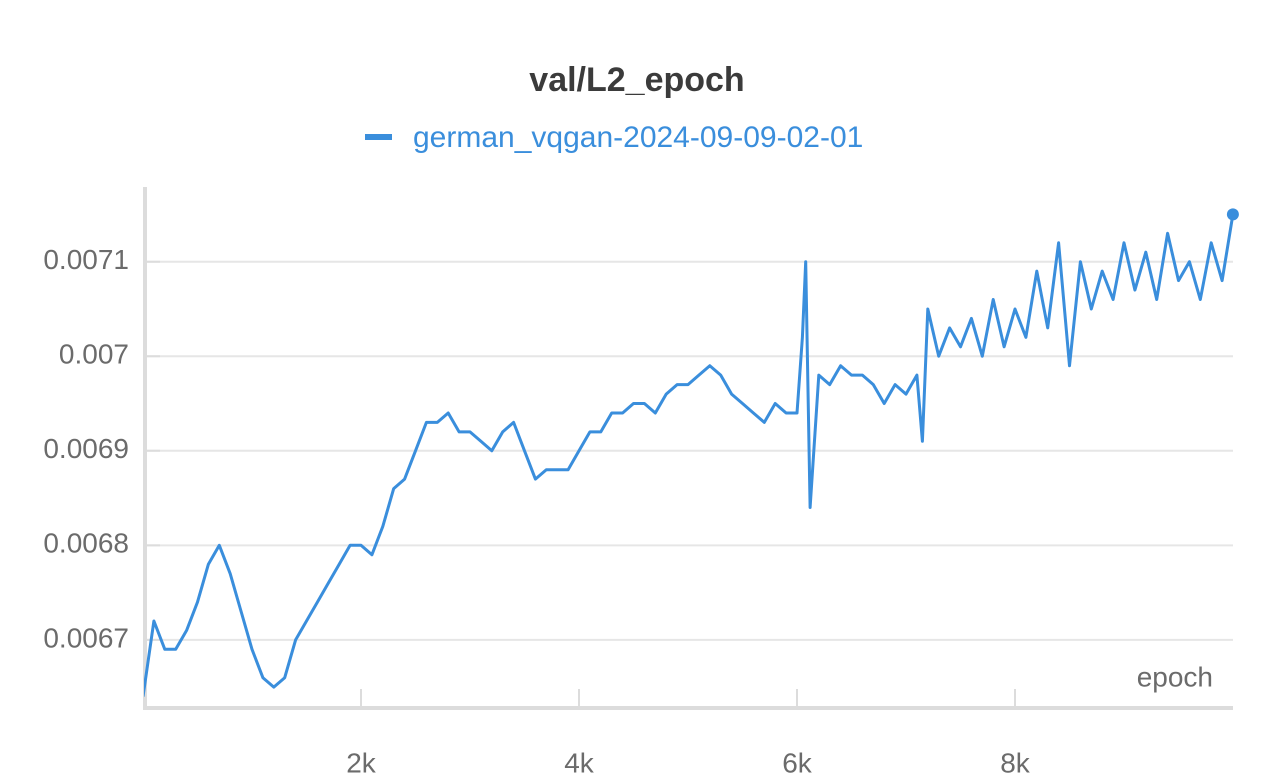 This screenshot has width=1275, height=783. What do you see at coordinates (86, 637) in the screenshot?
I see `y-tick-label: 0.0067` at bounding box center [86, 637].